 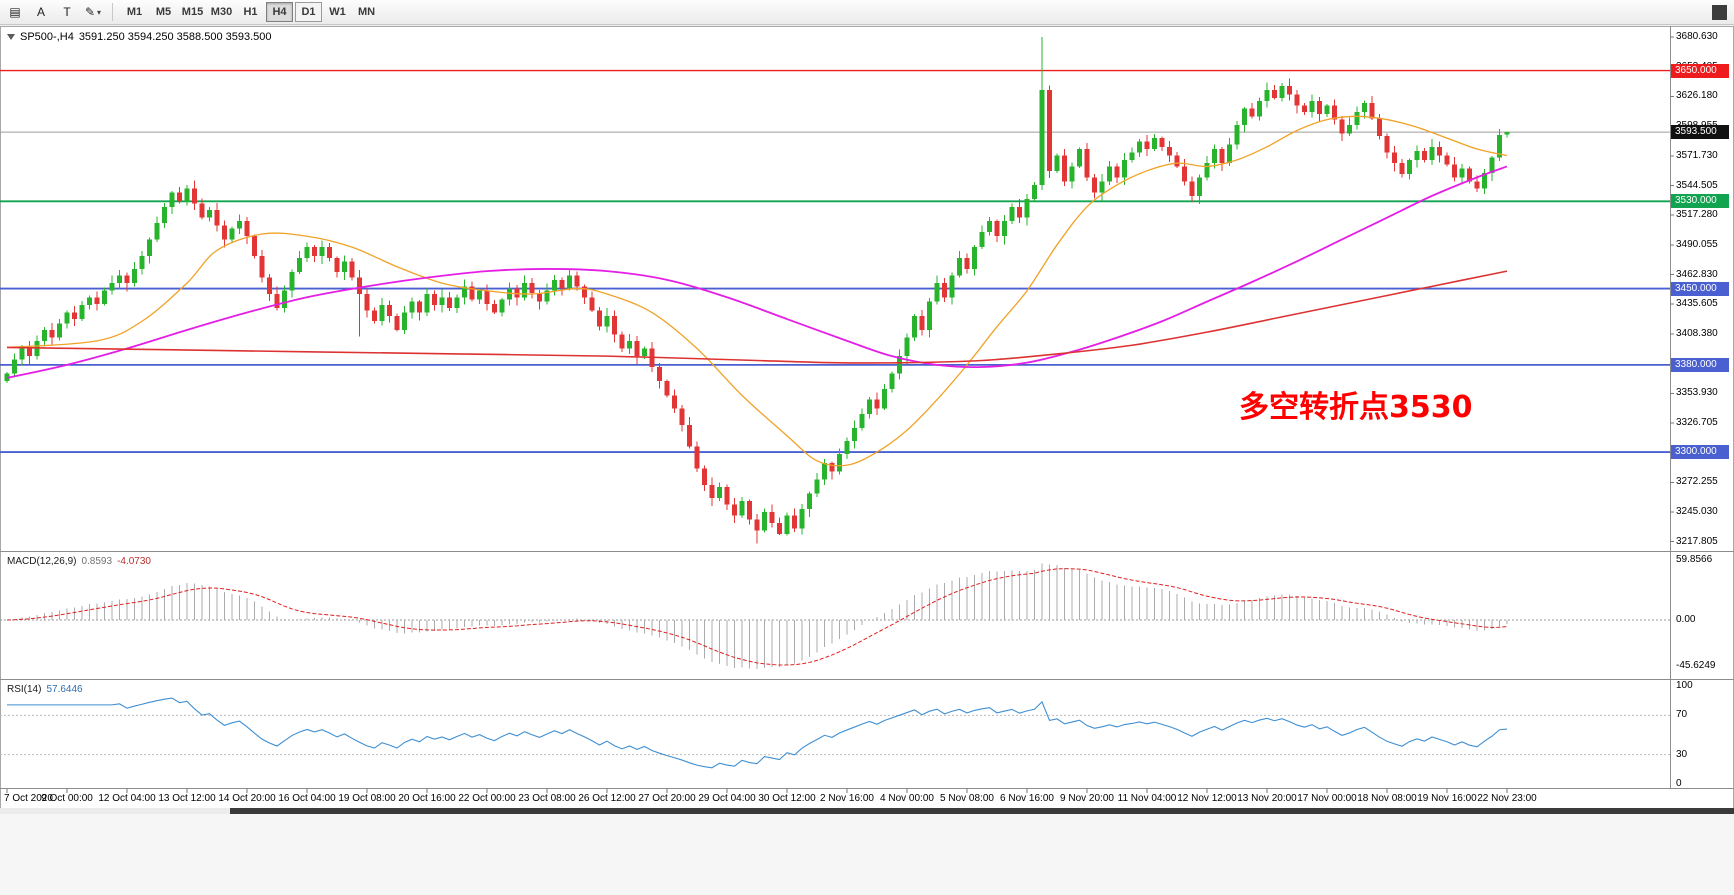 I want to click on macd-histogram, so click(x=761, y=616).